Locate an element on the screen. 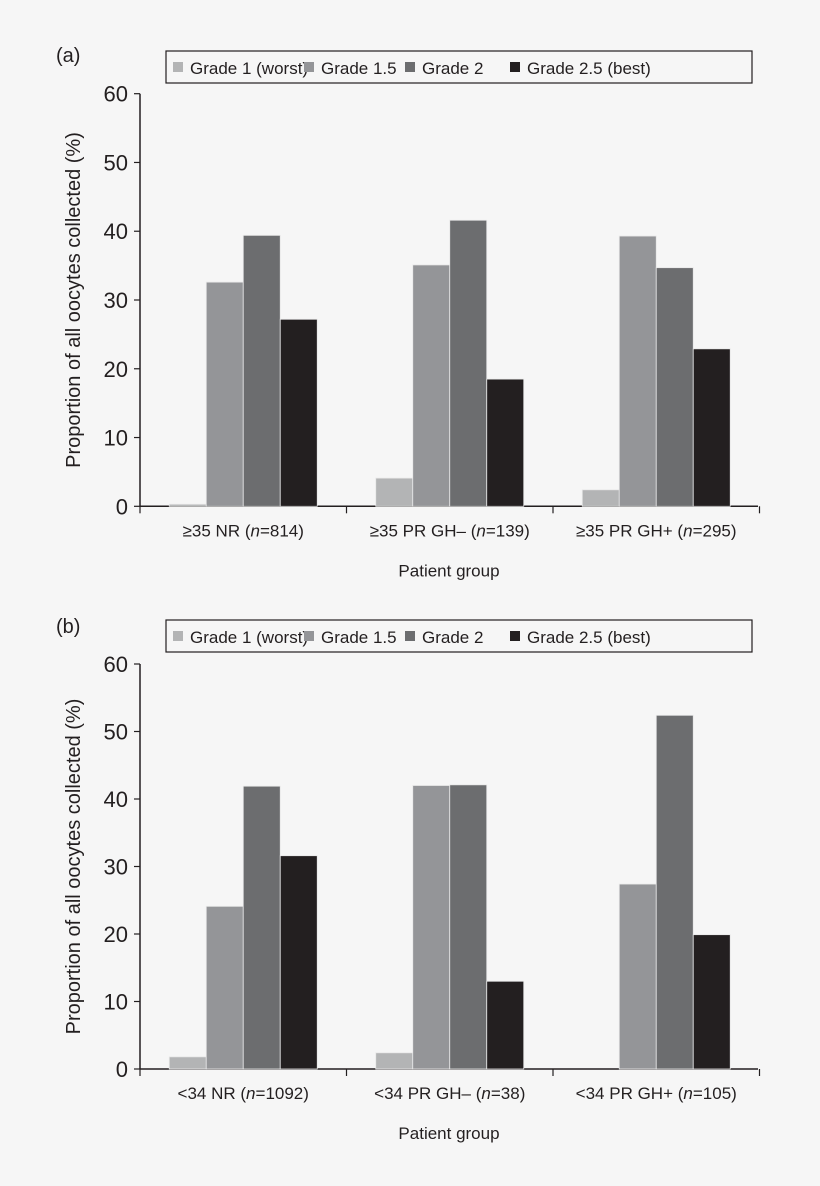 The height and width of the screenshot is (1186, 820). x-tick-label: <34 PR GH– (n=38) is located at coordinates (449, 1093).